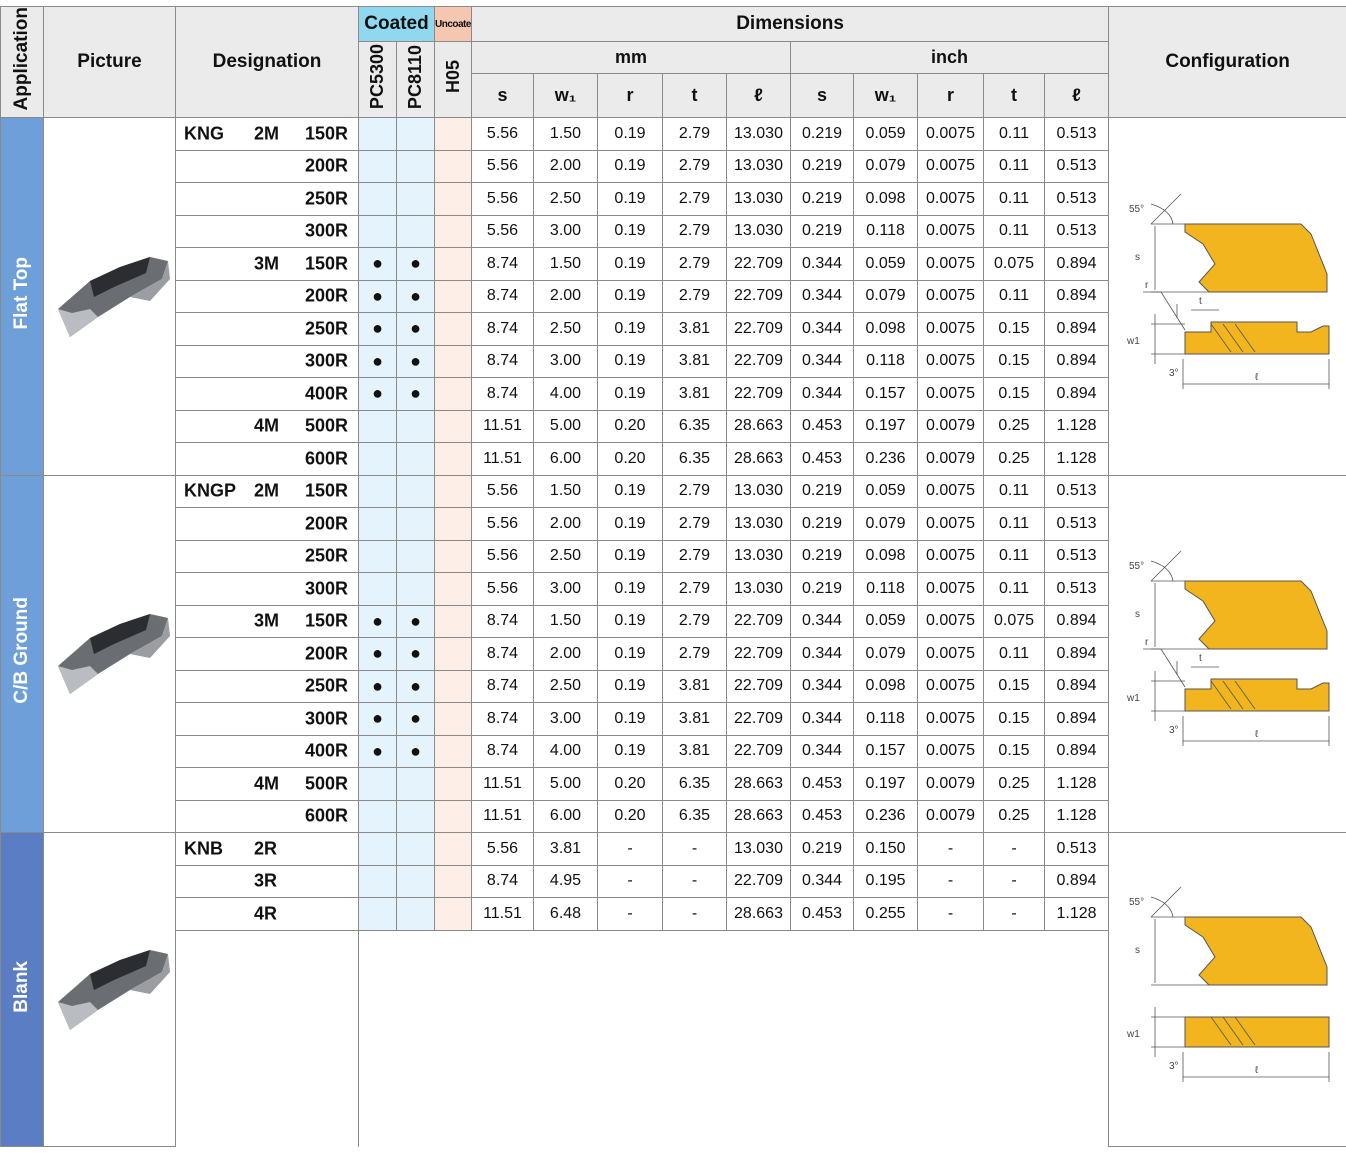 The height and width of the screenshot is (1159, 1346). I want to click on value-cell: 3.00, so click(566, 361).